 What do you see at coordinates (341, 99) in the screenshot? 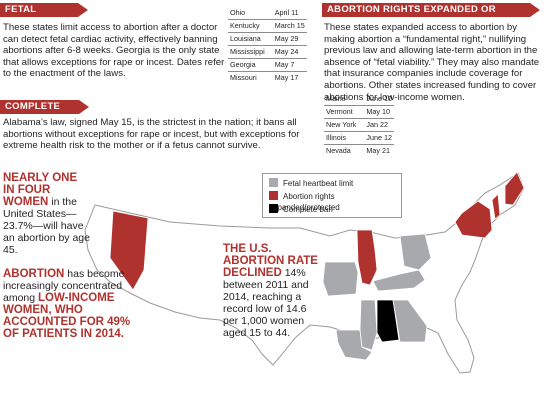
I see `expanded-table-state: Maine` at bounding box center [341, 99].